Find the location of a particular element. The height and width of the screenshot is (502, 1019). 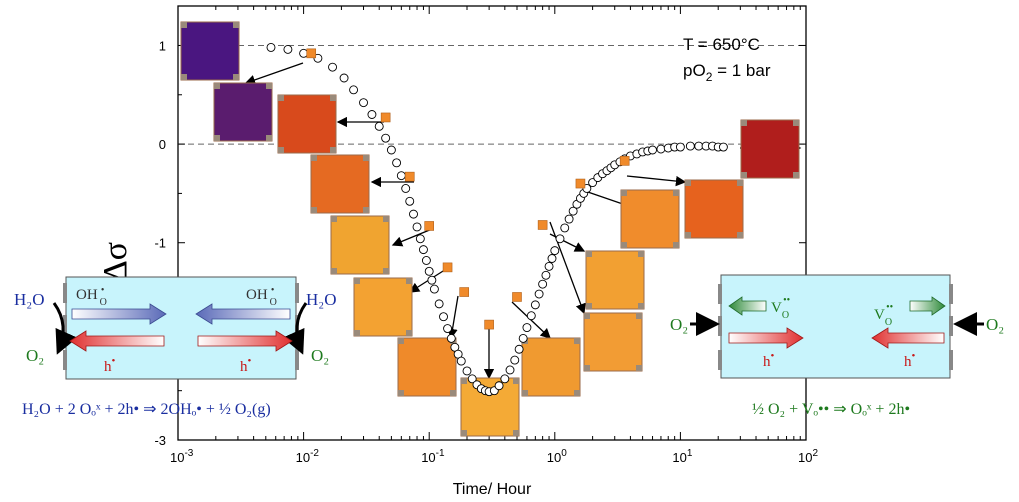

right-equation: ½ O₂ + Vₒ•• ⇒ Oₒˣ + 2h• is located at coordinates (831, 409).